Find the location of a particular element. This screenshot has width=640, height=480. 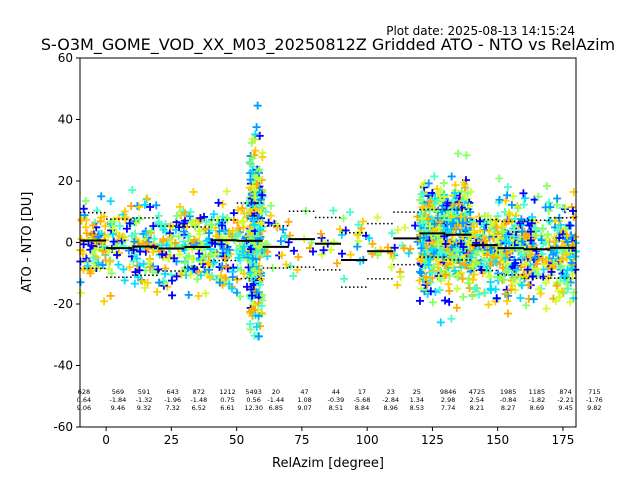

bin-stat-label: 715 is located at coordinates (594, 392).